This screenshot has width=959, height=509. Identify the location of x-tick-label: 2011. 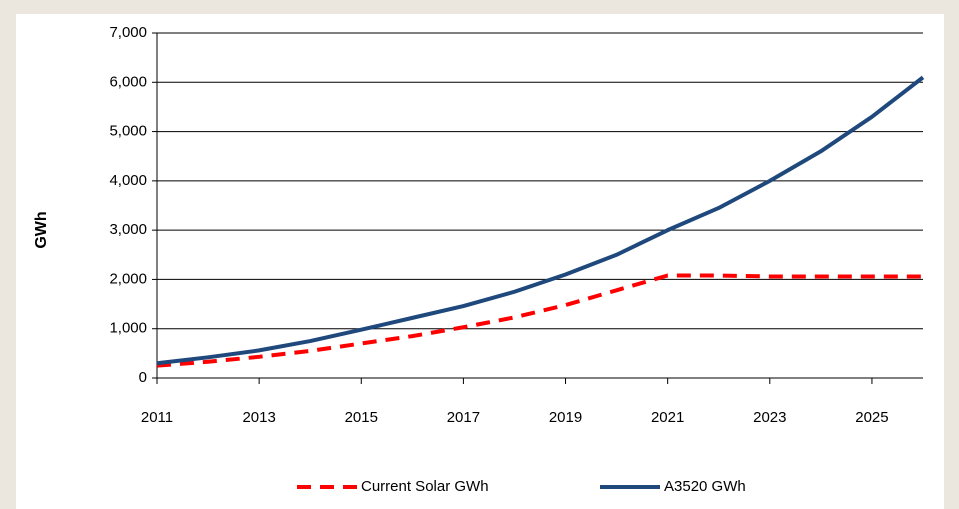
(157, 417).